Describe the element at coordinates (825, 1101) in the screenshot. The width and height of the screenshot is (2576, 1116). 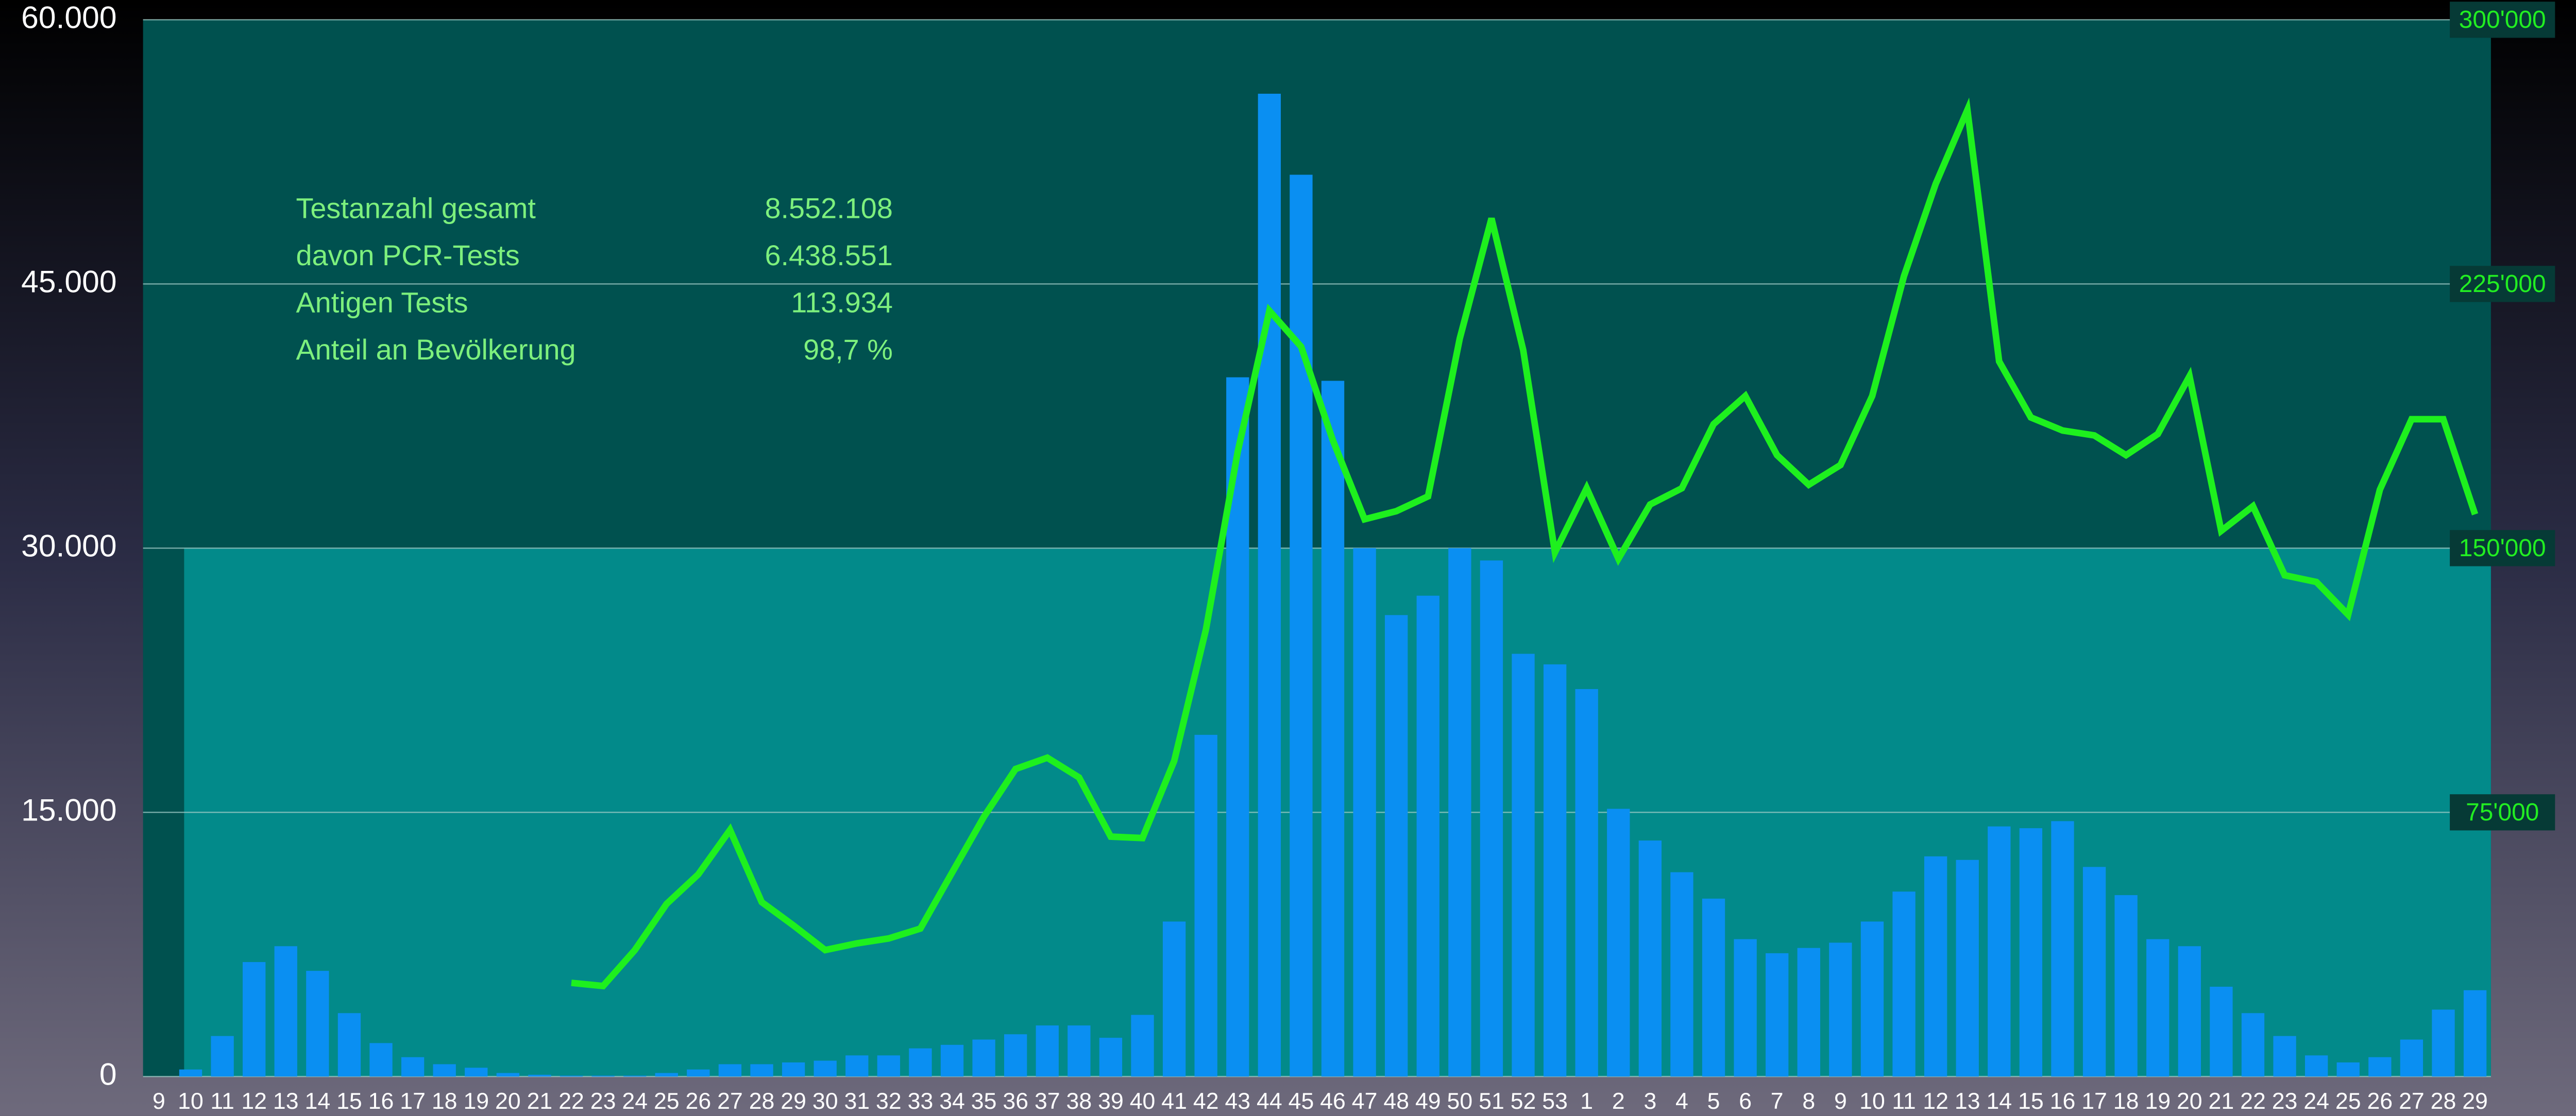
I see `x-tick-label: 30` at that location.